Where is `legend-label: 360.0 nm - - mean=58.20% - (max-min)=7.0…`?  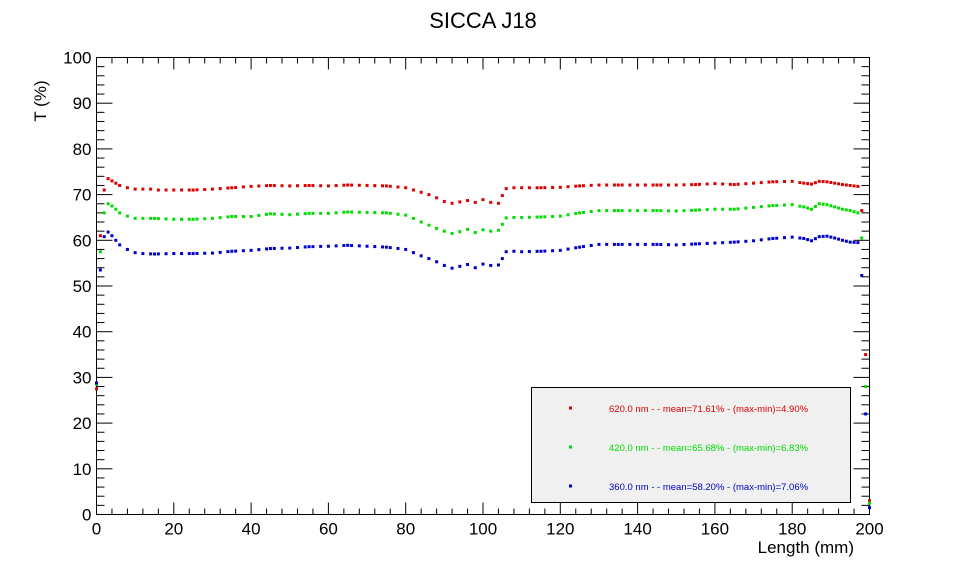
legend-label: 360.0 nm - - mean=58.20% - (max-min)=7.0… is located at coordinates (709, 487).